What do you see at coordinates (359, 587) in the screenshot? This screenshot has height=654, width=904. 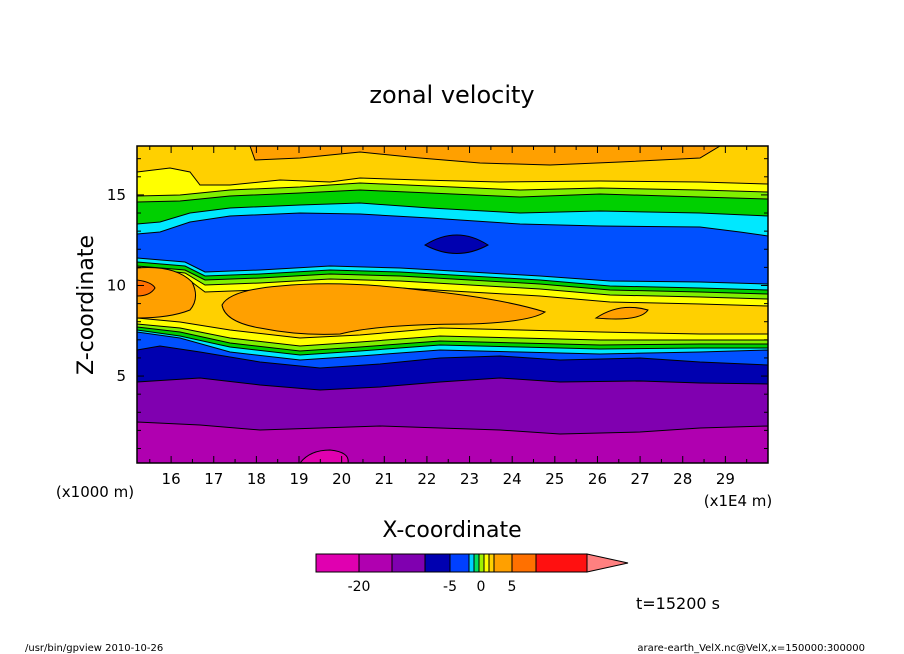 I see `colorbar-label: -20` at bounding box center [359, 587].